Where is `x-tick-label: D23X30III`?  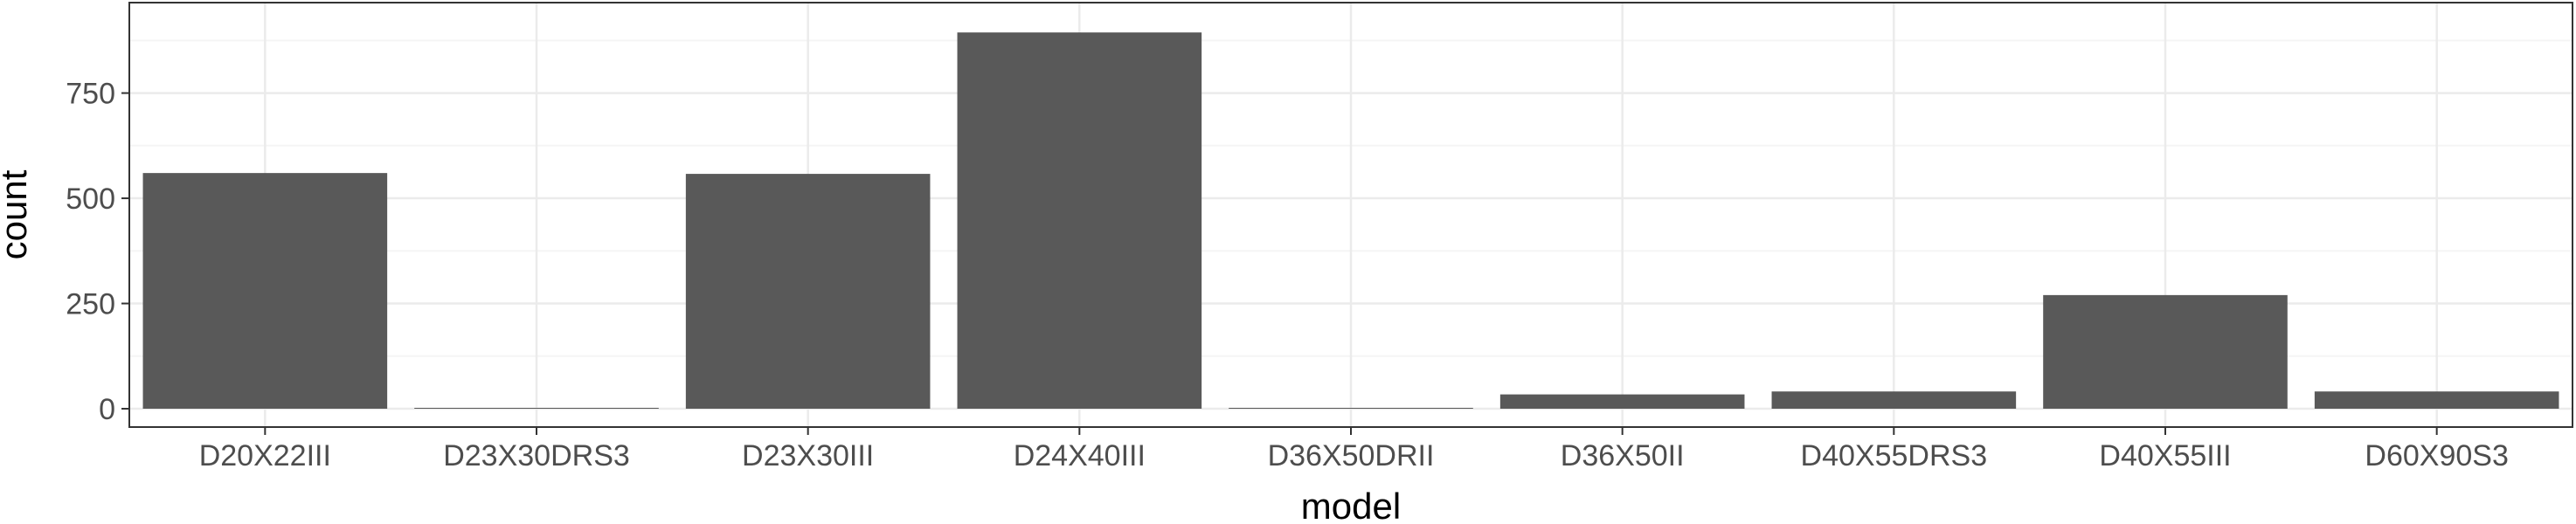
x-tick-label: D23X30III is located at coordinates (808, 455).